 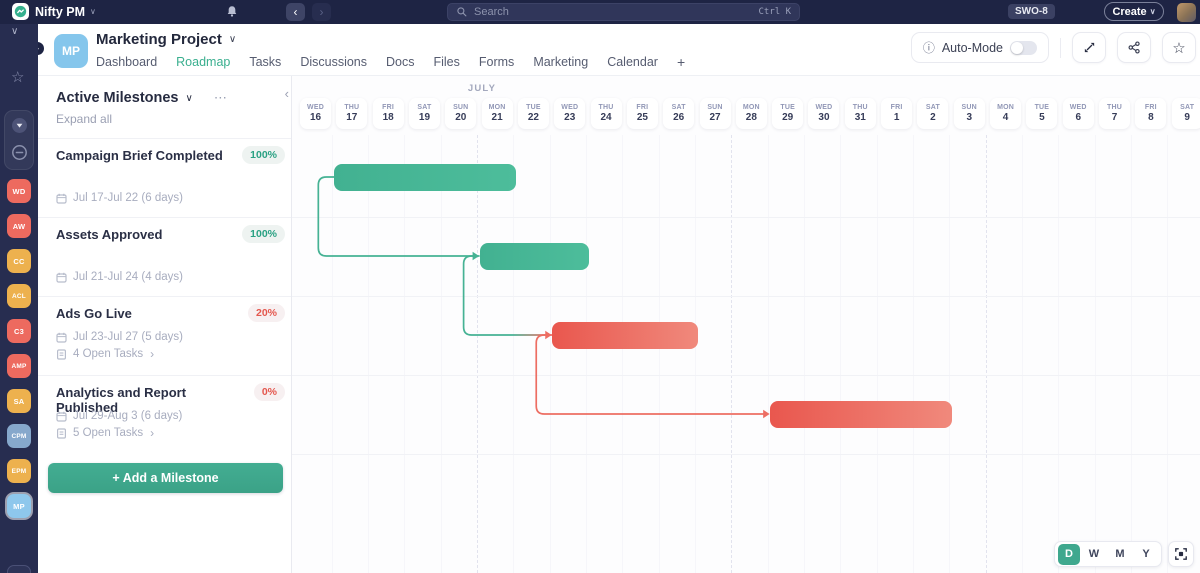 I want to click on expand-all-link: Expand all, so click(x=84, y=119).